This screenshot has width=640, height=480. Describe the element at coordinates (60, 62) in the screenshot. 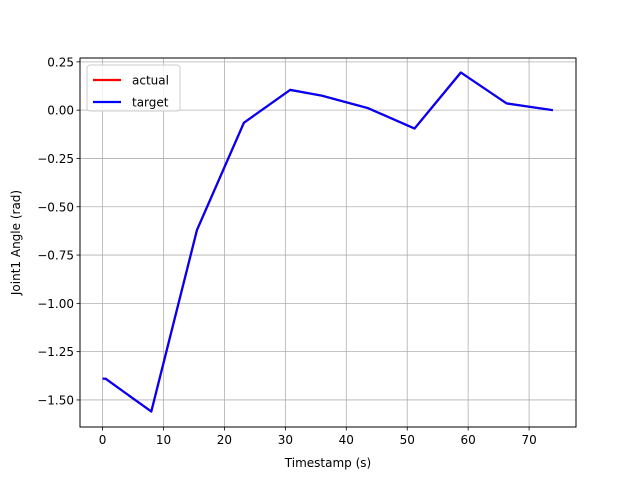

I see `y-tick-label: 0.25` at that location.